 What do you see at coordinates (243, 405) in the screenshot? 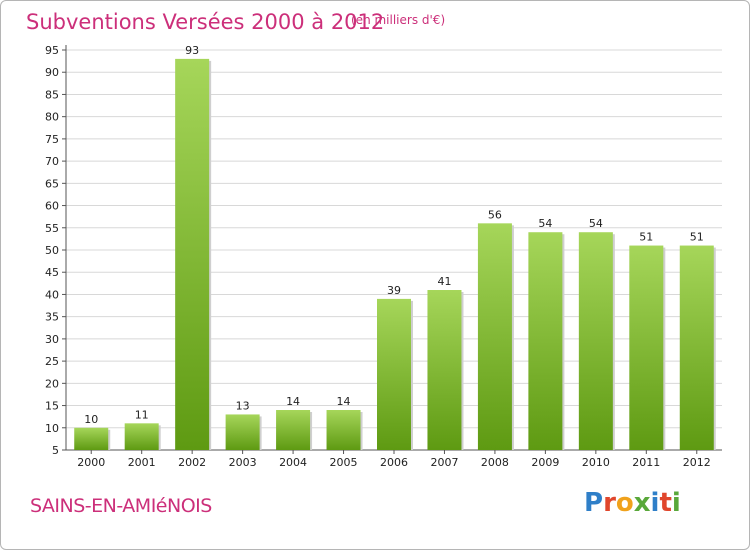
I see `data-label: 13` at bounding box center [243, 405].